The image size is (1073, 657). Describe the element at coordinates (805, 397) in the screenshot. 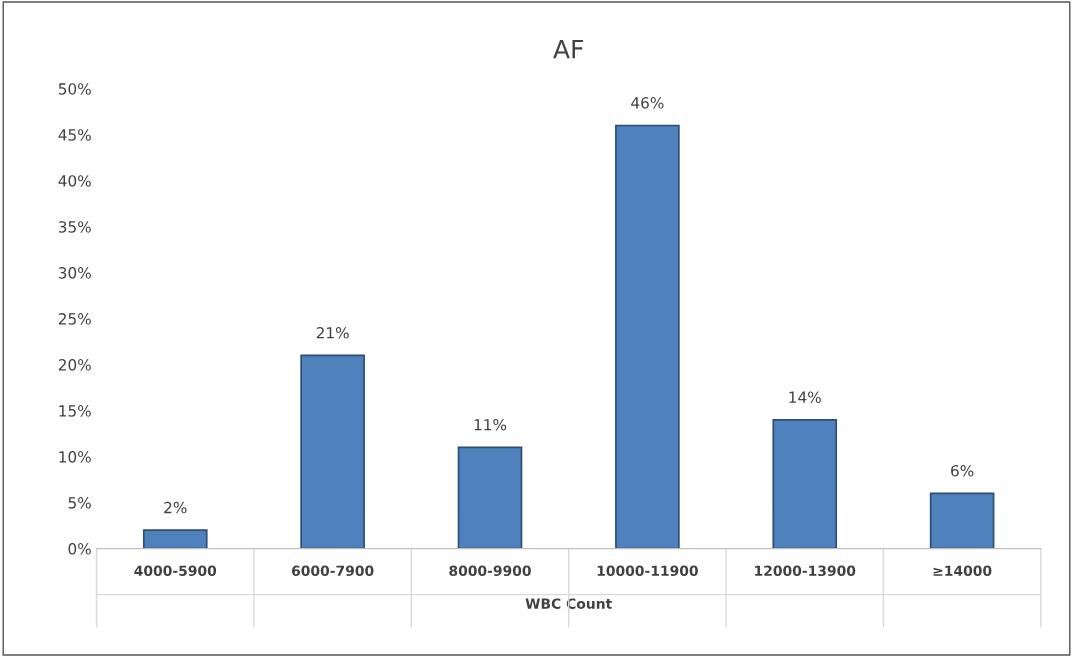

I see `data-label: 14%` at that location.